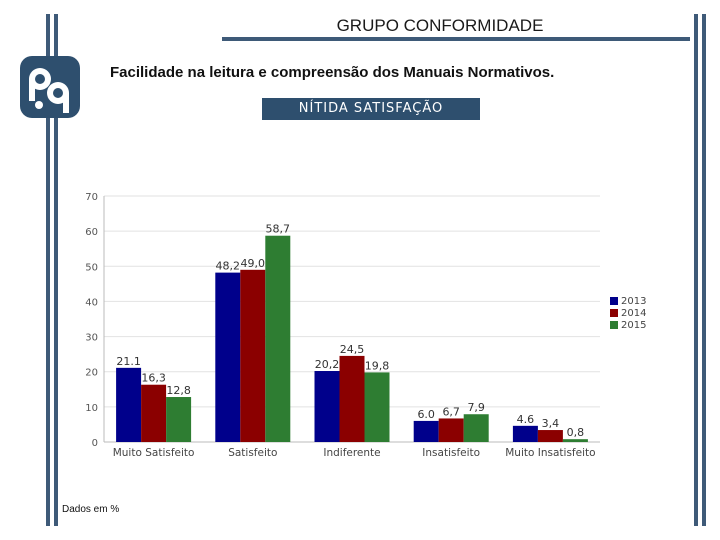 This screenshot has height=540, width=720. I want to click on data-label-2013-insatisfeito: 6.0, so click(426, 414).